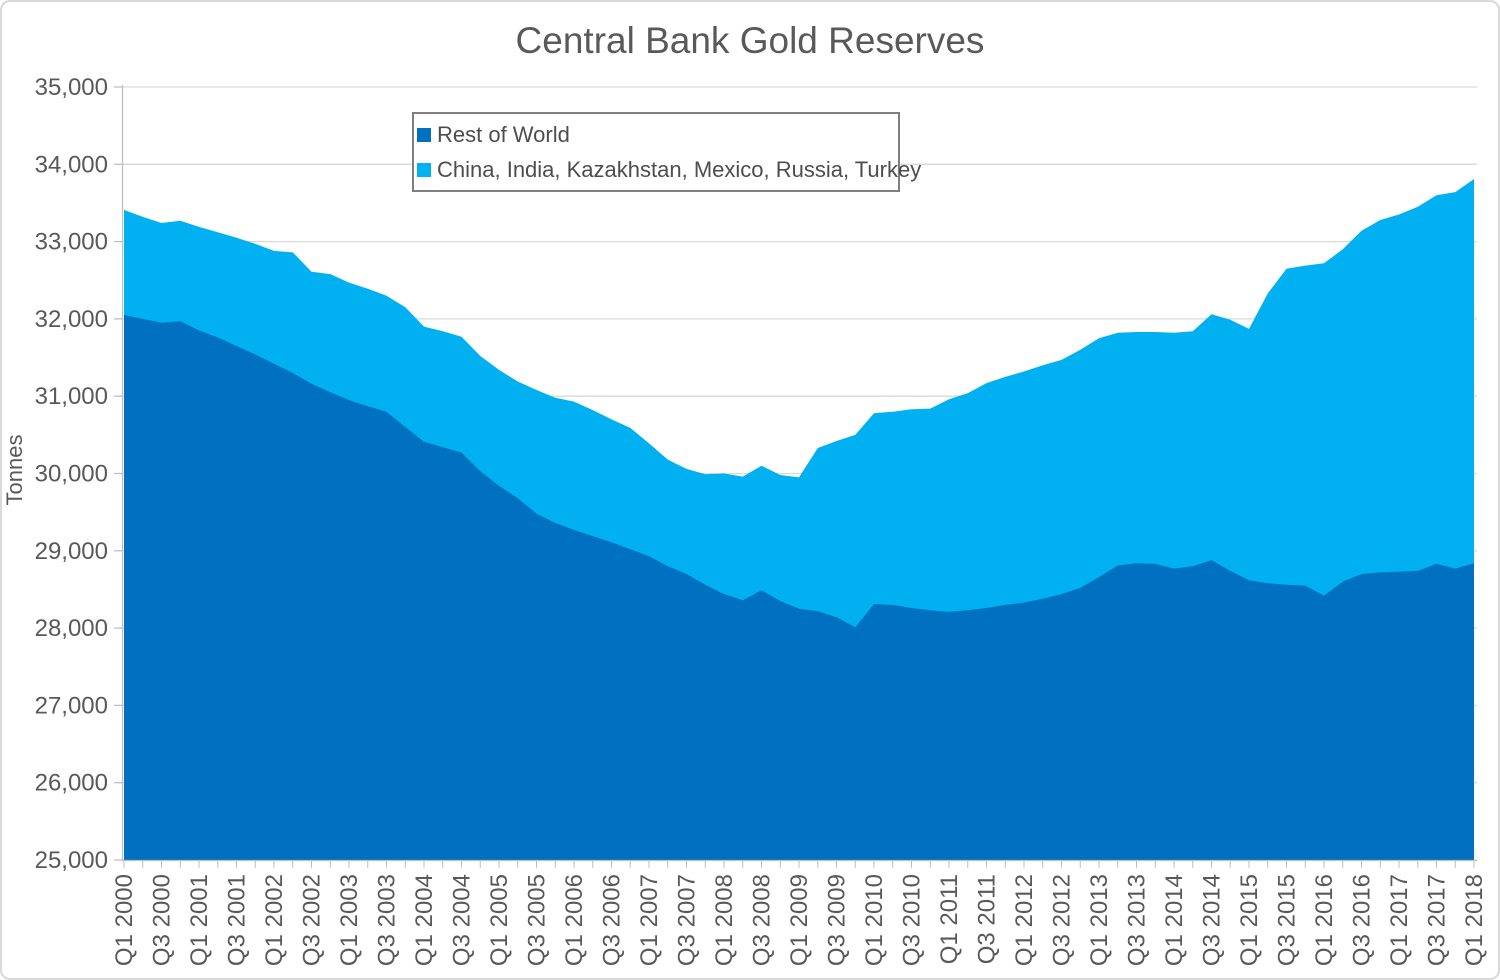  Describe the element at coordinates (649, 920) in the screenshot. I see `x-tick-label: Q1 2007` at that location.